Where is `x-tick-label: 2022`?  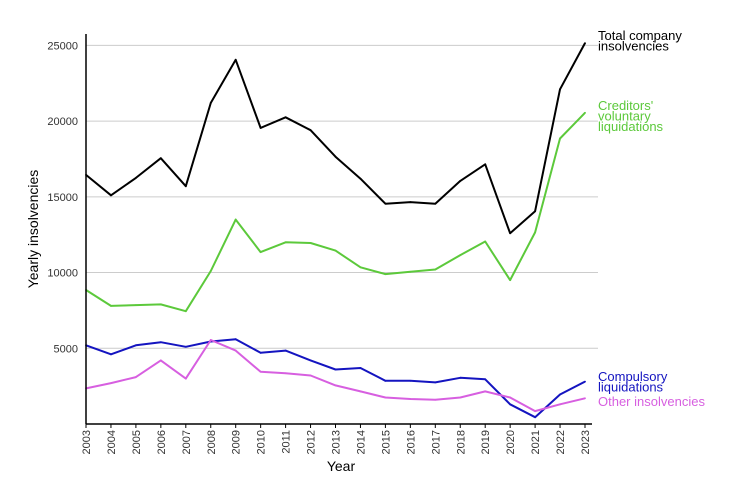 x-tick-label: 2022 is located at coordinates (561, 442).